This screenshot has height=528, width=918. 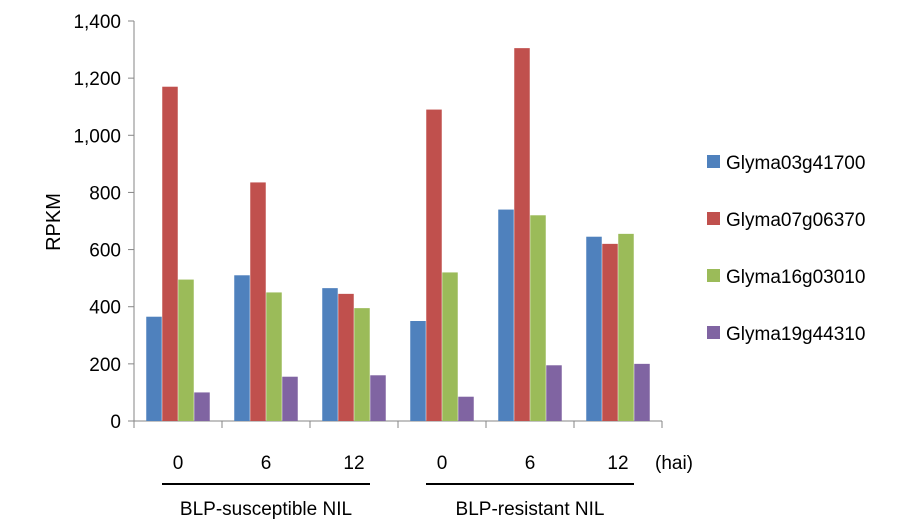 I want to click on legend-label: Glyma07g06370, so click(x=795, y=220).